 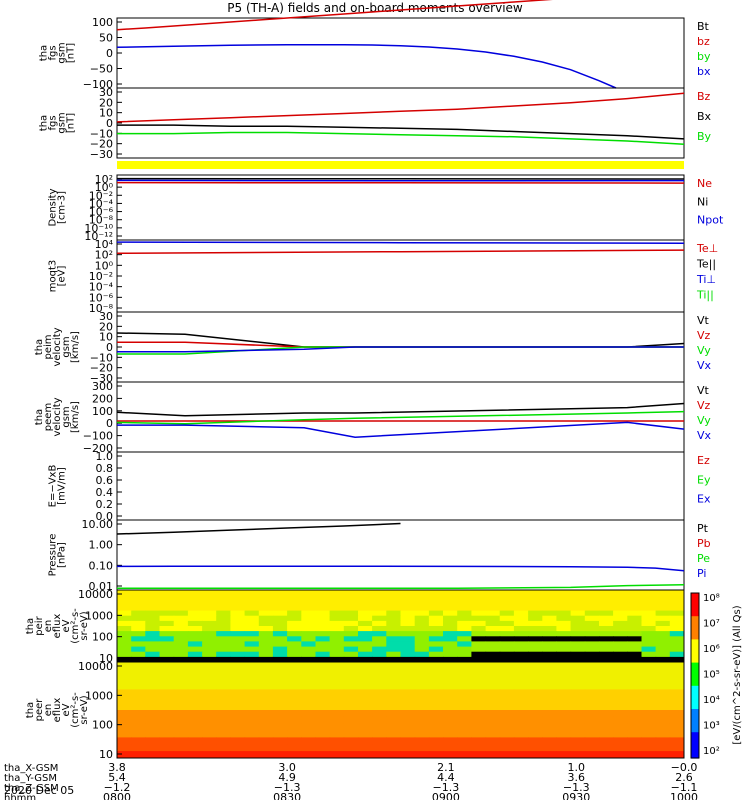 I want to click on y-axis-label: Density, so click(x=53, y=207).